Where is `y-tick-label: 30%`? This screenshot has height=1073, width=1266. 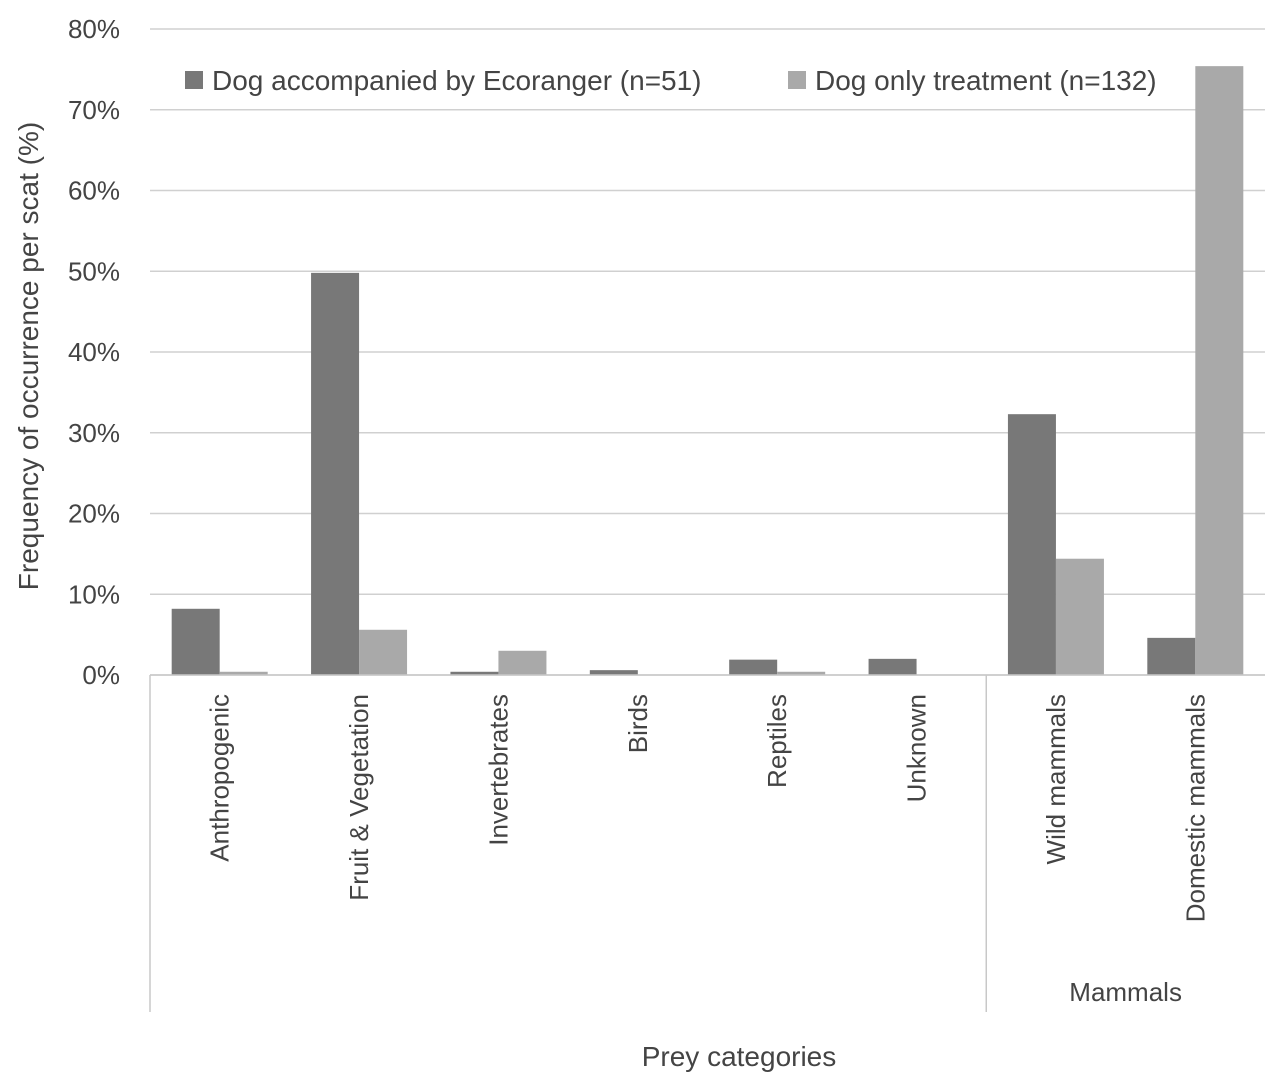 y-tick-label: 30% is located at coordinates (94, 433).